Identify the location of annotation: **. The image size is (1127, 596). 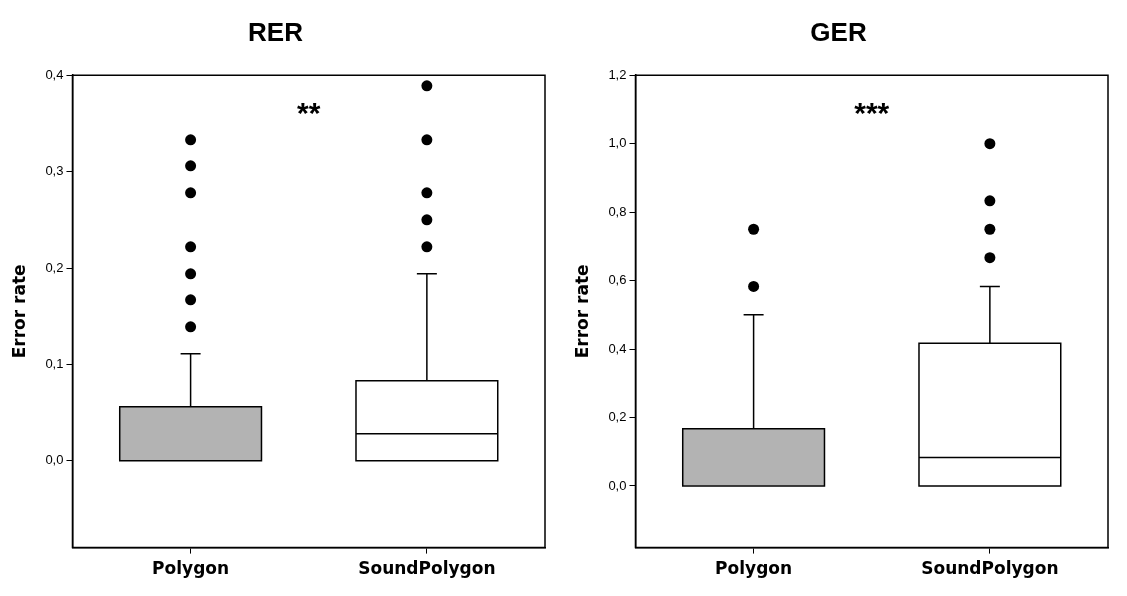
(309, 113).